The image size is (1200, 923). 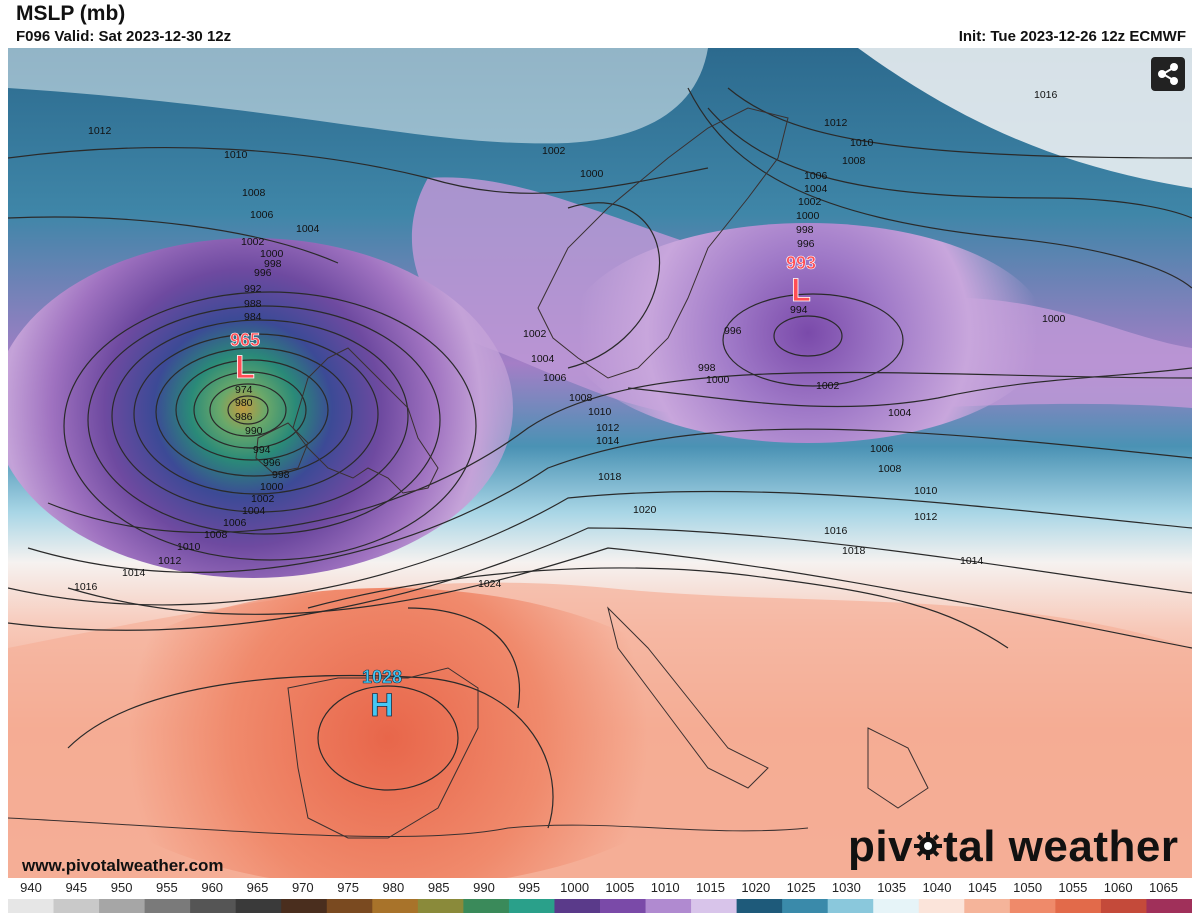 What do you see at coordinates (484, 887) in the screenshot?
I see `colorbar-tick-label: 990` at bounding box center [484, 887].